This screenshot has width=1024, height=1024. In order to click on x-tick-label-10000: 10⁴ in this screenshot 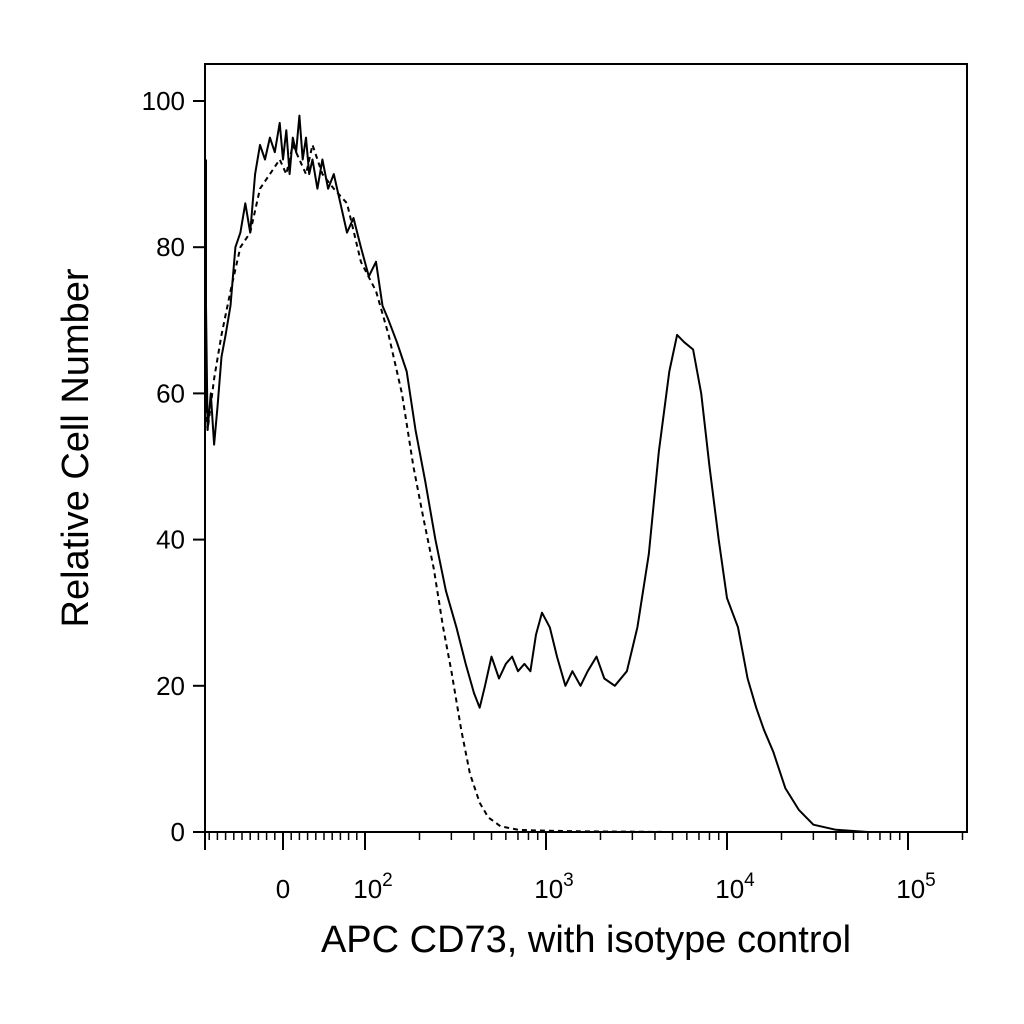, I will do `click(735, 887)`.